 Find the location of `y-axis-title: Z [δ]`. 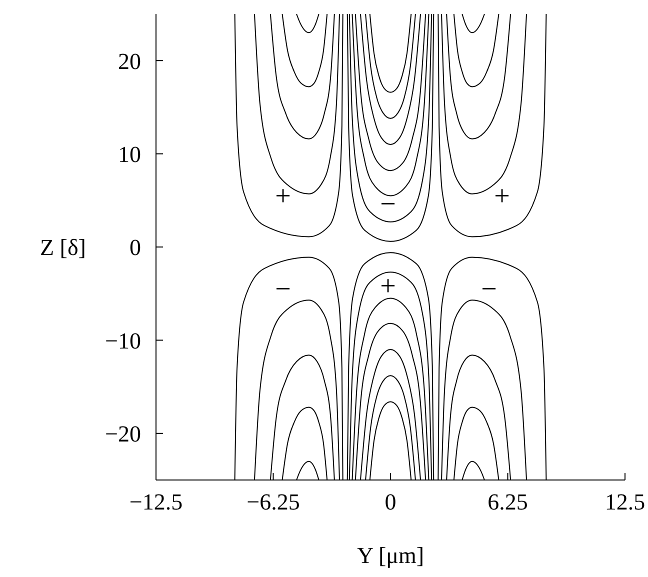

y-axis-title: Z [δ] is located at coordinates (63, 247).